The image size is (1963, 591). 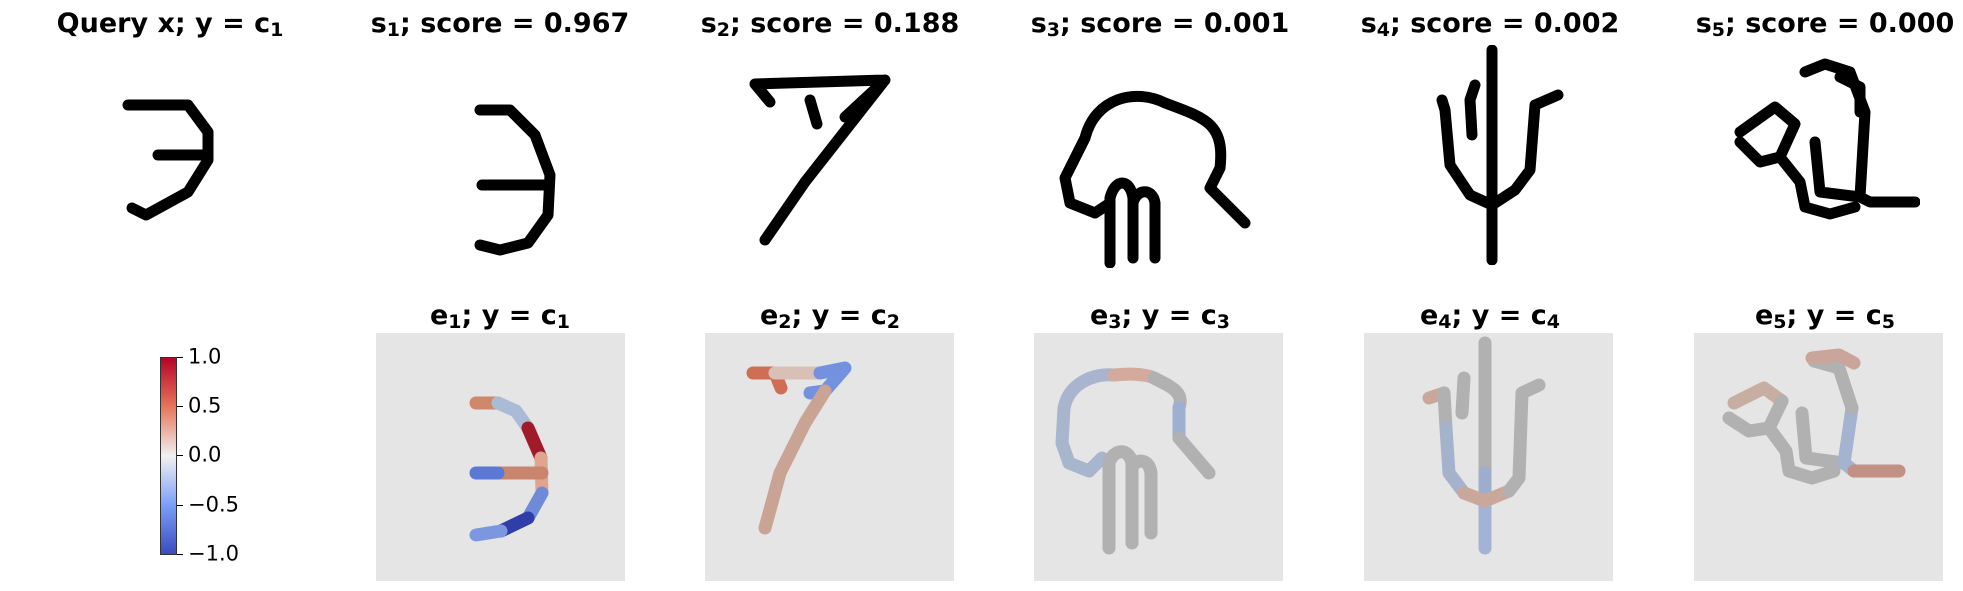 I want to click on query-title: Query x; y = c1, so click(x=170, y=23).